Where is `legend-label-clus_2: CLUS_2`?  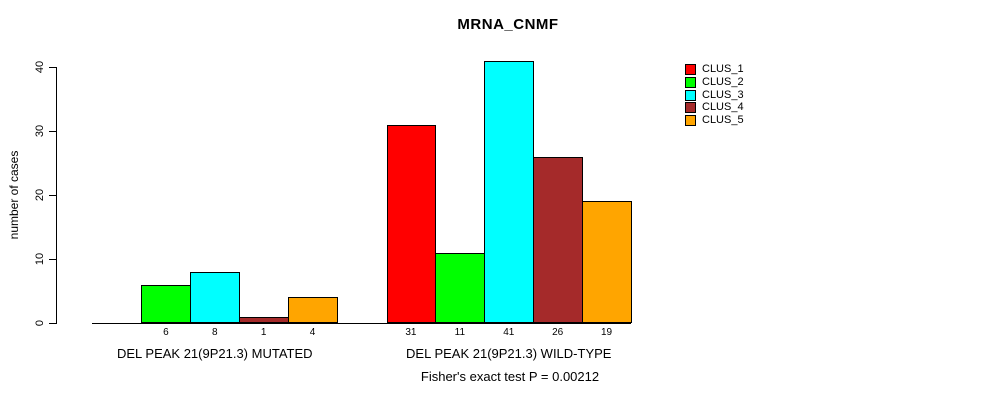 legend-label-clus_2: CLUS_2 is located at coordinates (723, 81).